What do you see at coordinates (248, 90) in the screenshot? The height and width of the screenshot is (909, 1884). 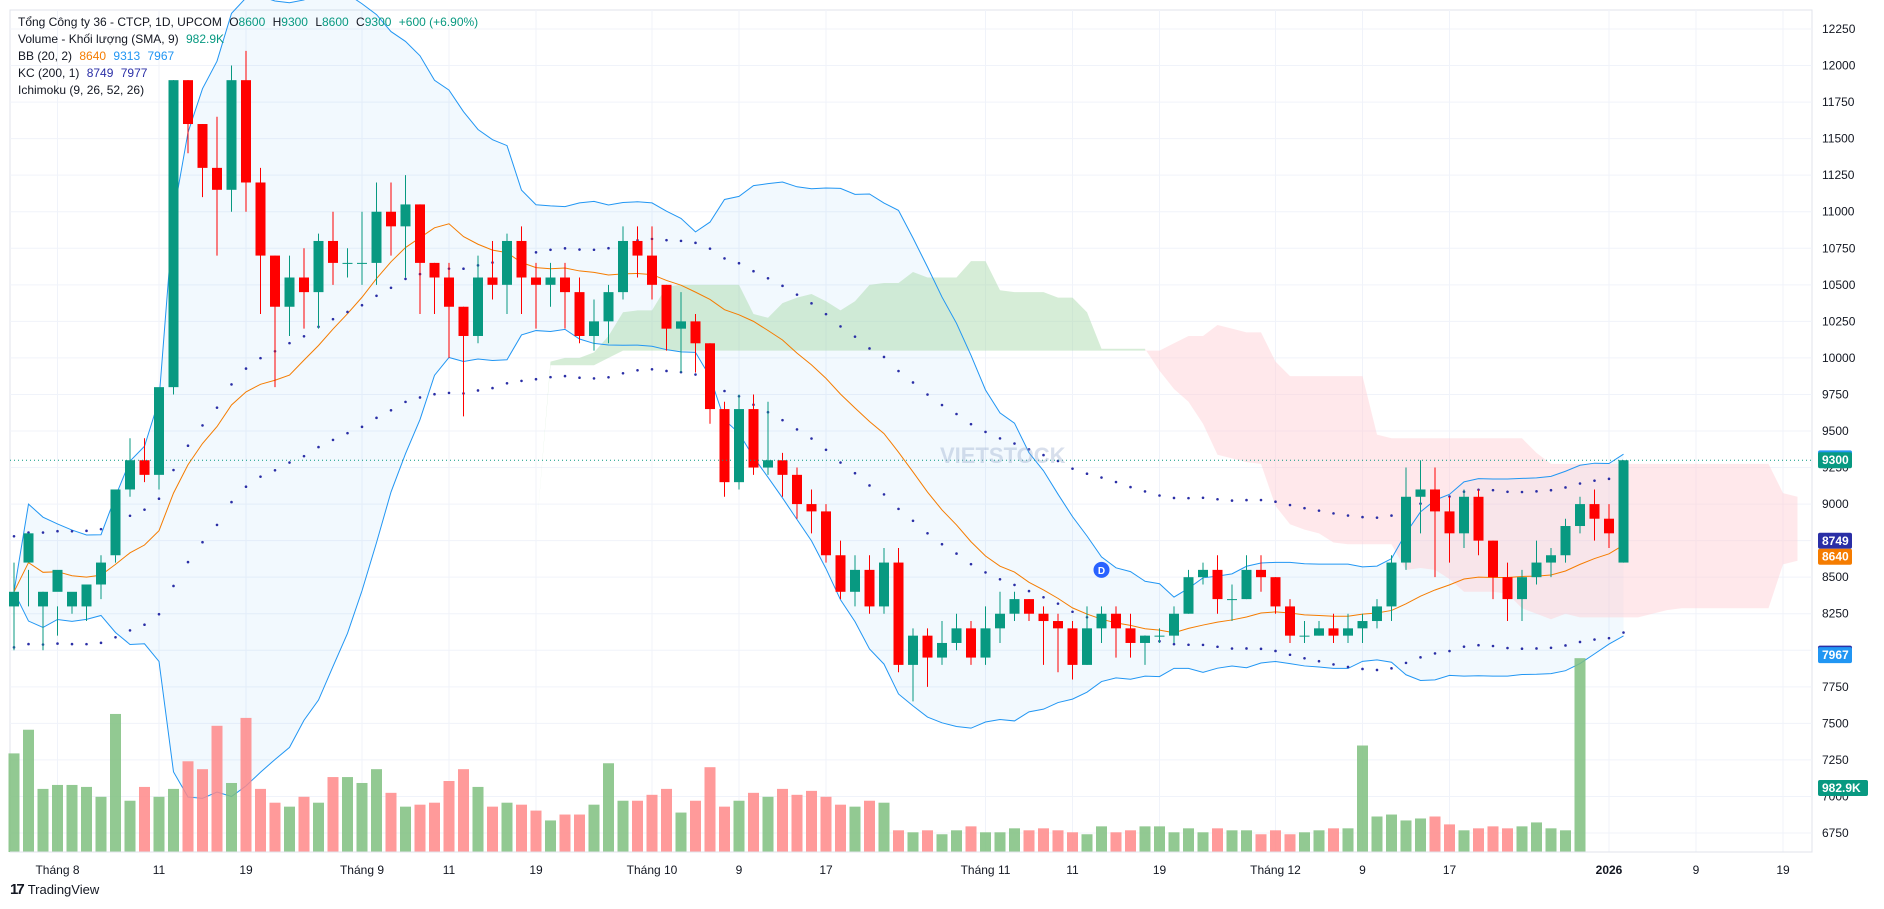 I see `legend-ichimoku-row: Ichimoku (9, 26, 52, 26)` at bounding box center [248, 90].